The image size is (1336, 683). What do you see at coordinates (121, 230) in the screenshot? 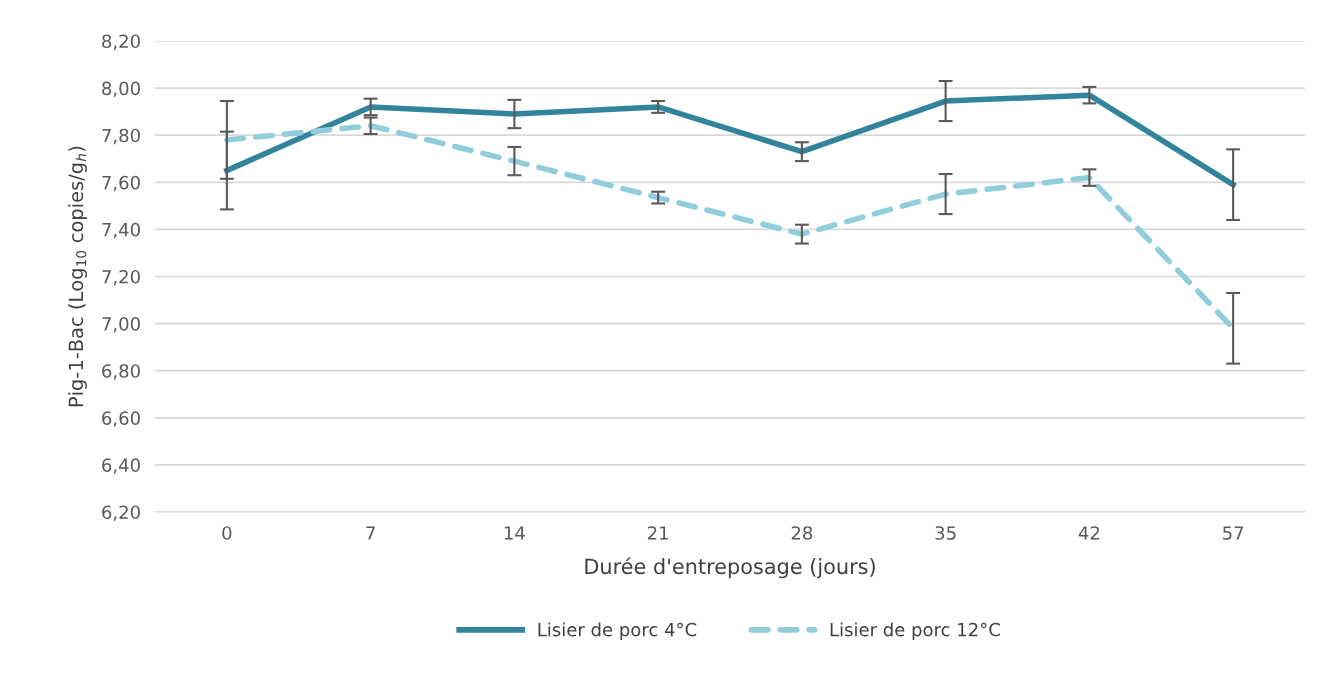
I see `y-tick-label: 7,40` at bounding box center [121, 230].